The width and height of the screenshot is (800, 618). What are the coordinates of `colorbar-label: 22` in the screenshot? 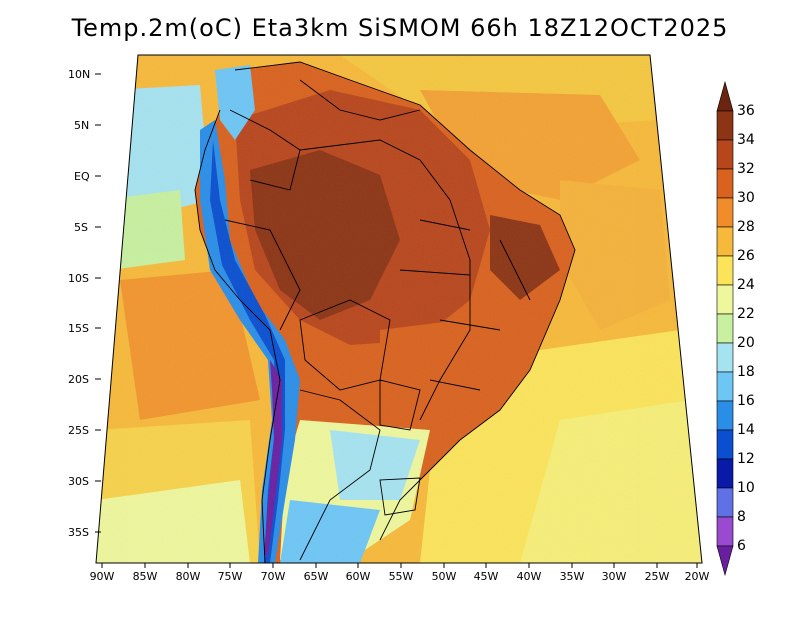 It's located at (746, 314).